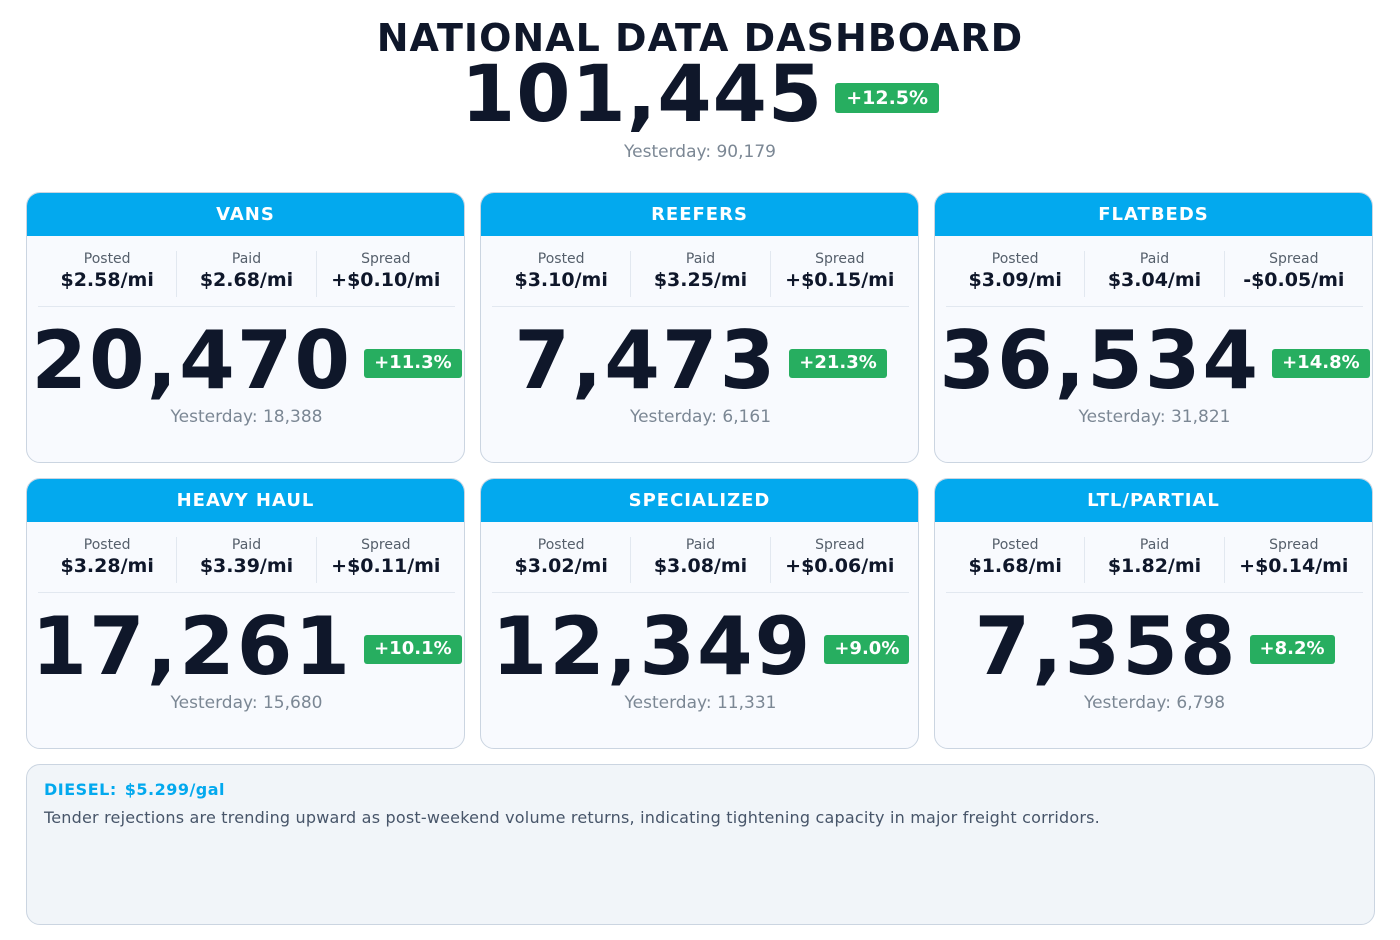 The width and height of the screenshot is (1400, 940). What do you see at coordinates (700, 152) in the screenshot?
I see `total-yesterday: Yesterday: 90,179` at bounding box center [700, 152].